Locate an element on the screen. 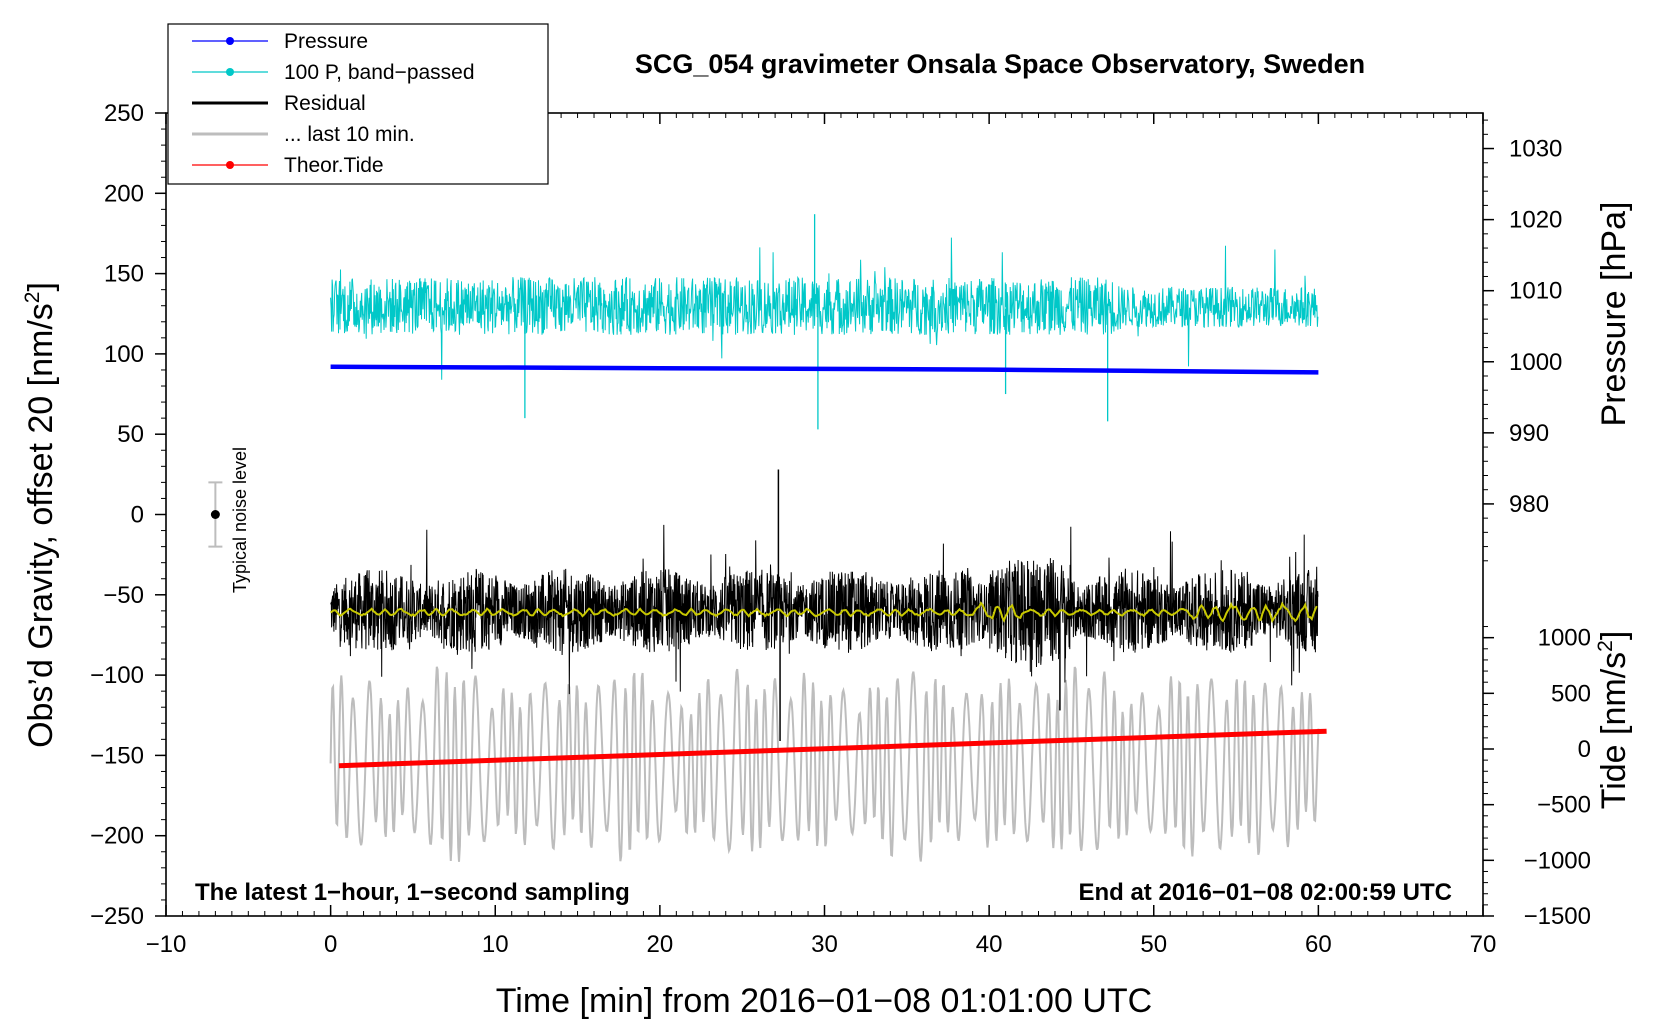 The image size is (1660, 1020). pressure-tick-label: 980 is located at coordinates (1529, 504).